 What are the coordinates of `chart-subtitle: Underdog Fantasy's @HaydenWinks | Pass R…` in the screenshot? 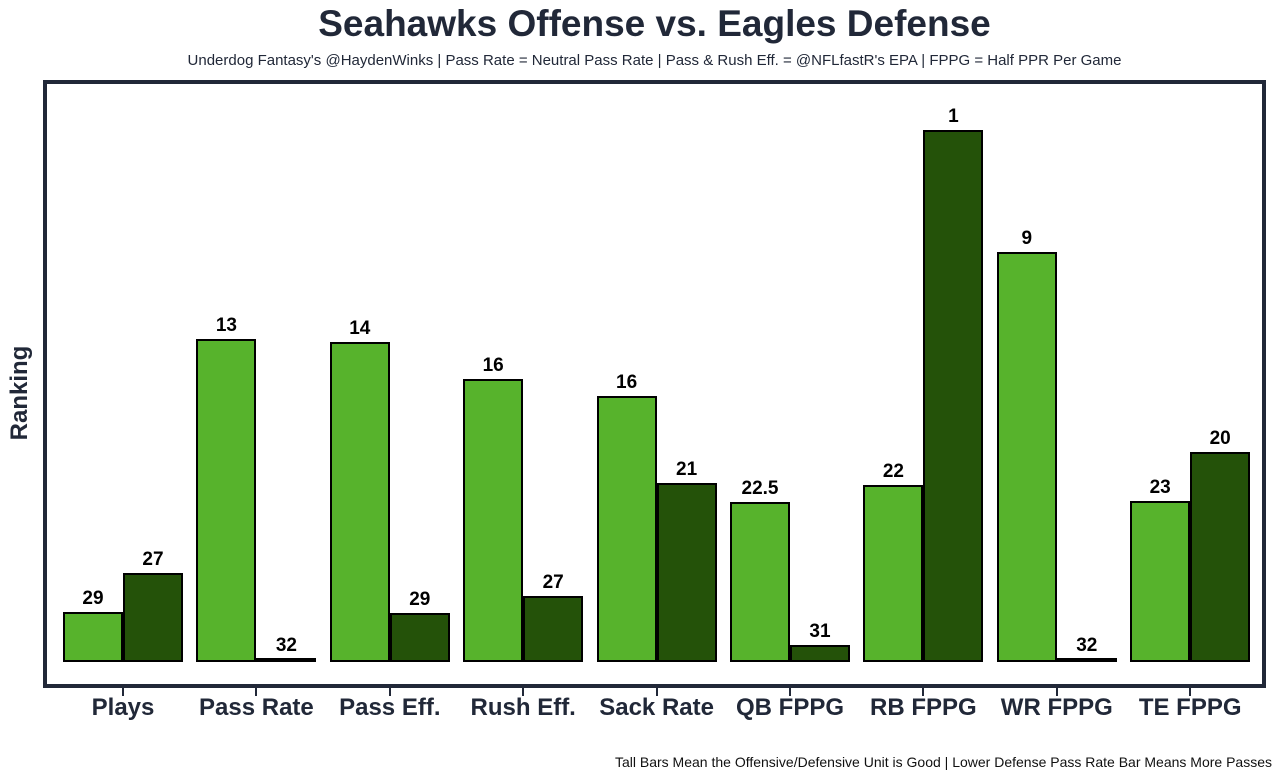 It's located at (654, 60).